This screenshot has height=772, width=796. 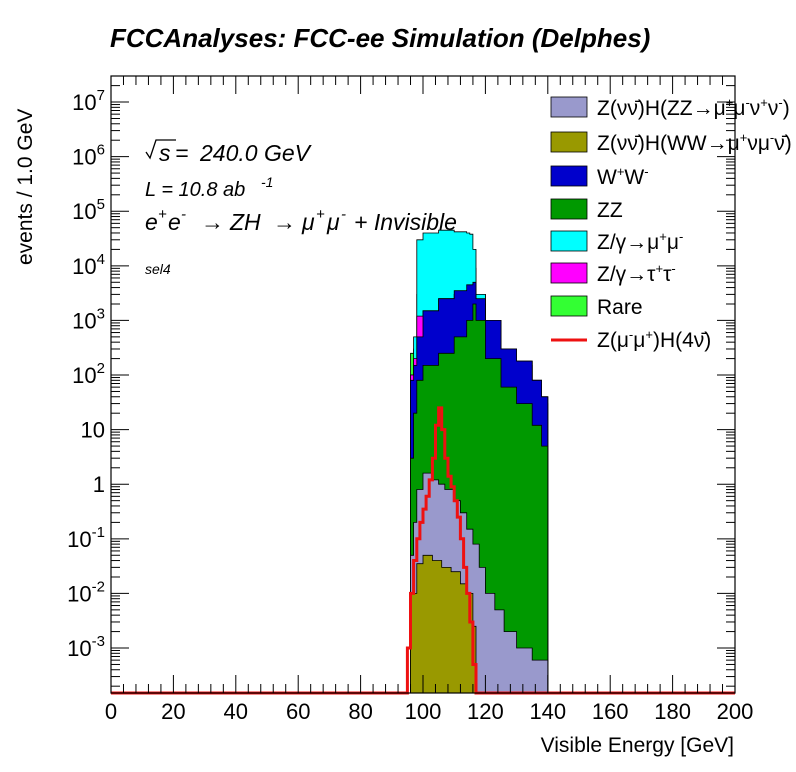 I want to click on y-tick-label: 10⁵, so click(x=88, y=210).